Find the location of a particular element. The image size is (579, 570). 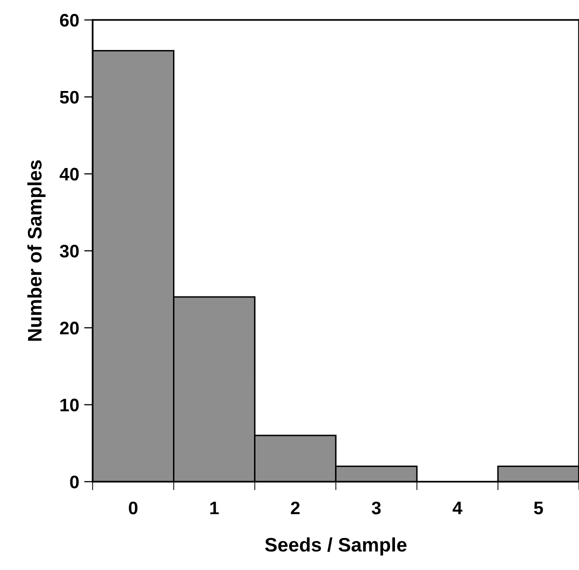

y-tick-label: 40 is located at coordinates (69, 174).